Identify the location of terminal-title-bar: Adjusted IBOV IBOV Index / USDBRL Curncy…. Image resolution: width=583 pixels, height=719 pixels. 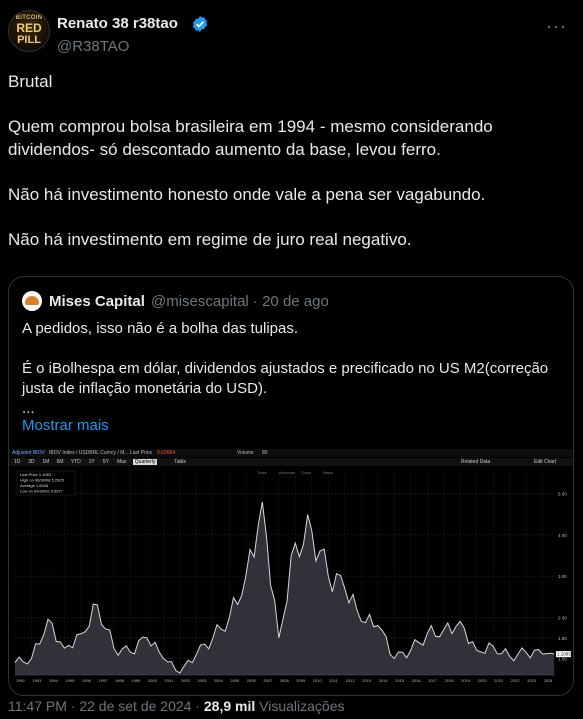
(291, 453).